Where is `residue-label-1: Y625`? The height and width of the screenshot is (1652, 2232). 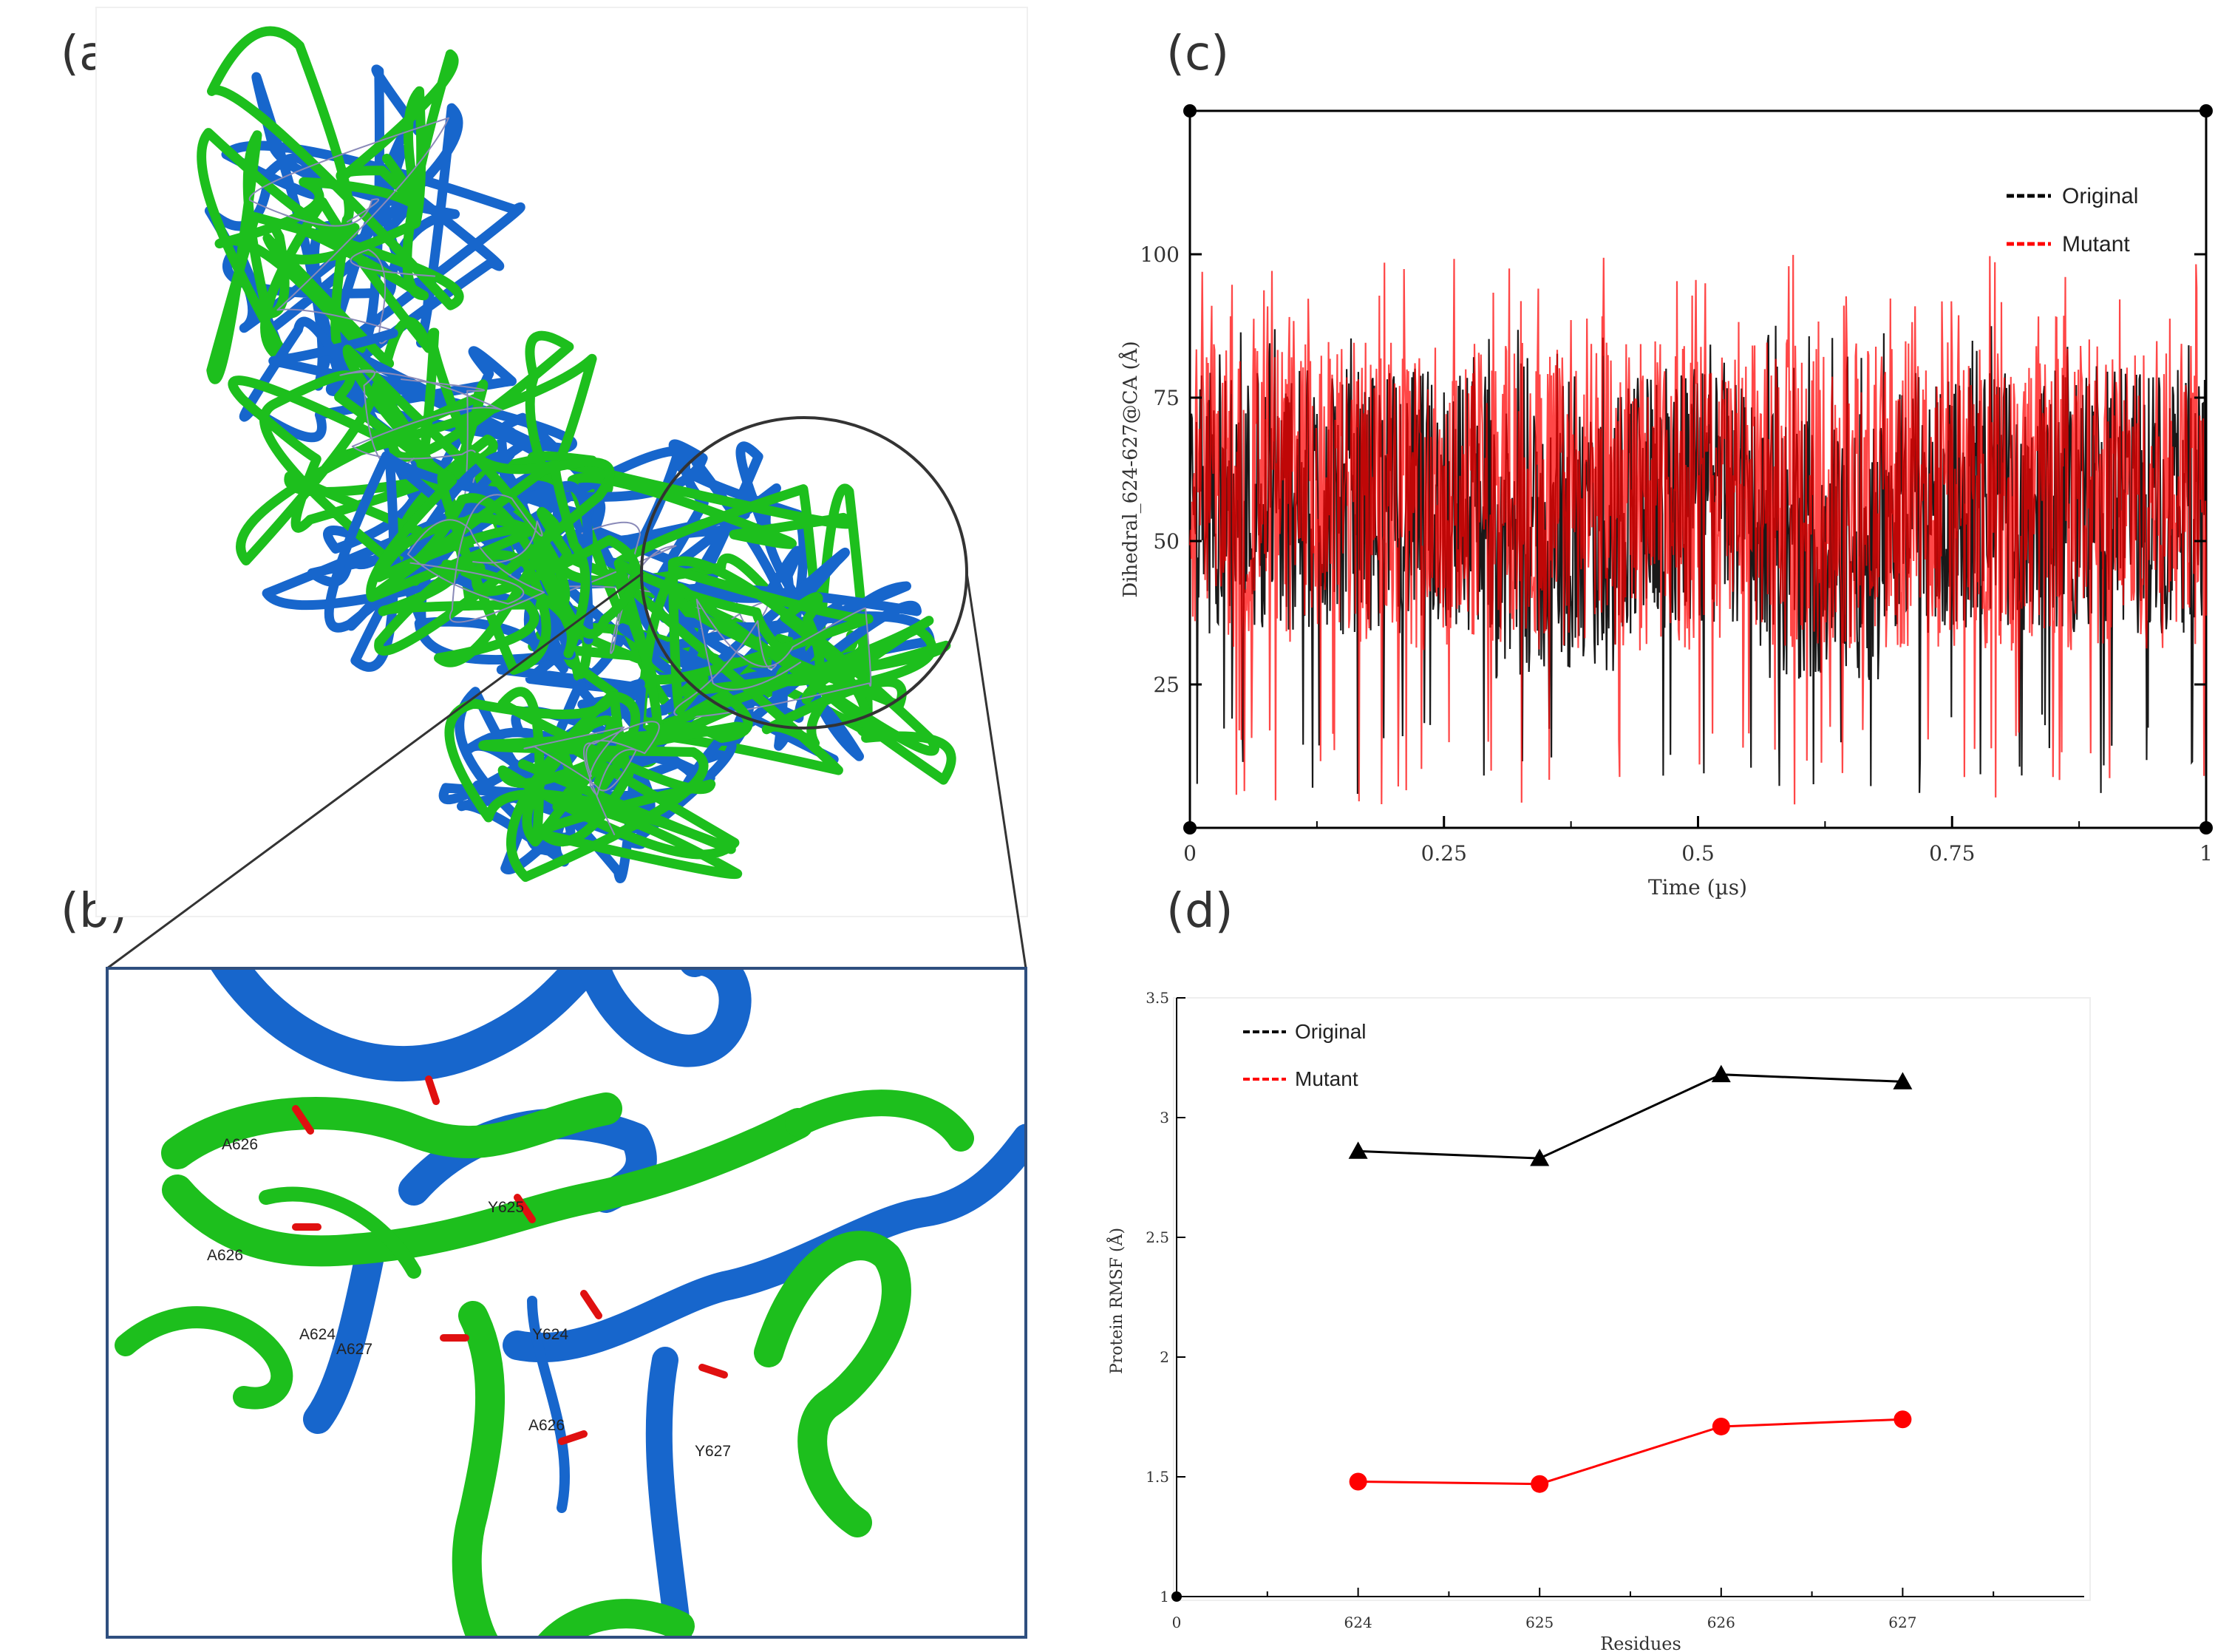
residue-label-1: Y625 is located at coordinates (506, 1207).